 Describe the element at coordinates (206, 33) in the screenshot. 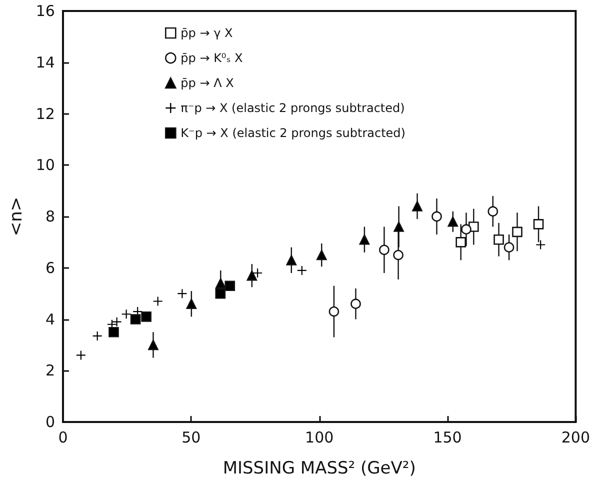

I see `legend-label: p̄p → γ X` at that location.